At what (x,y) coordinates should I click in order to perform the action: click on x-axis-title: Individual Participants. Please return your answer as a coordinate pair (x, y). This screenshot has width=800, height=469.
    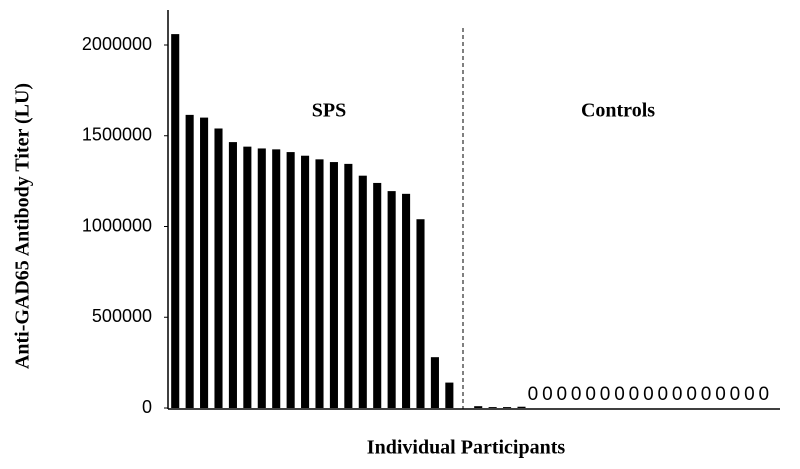
    Looking at the image, I should click on (466, 448).